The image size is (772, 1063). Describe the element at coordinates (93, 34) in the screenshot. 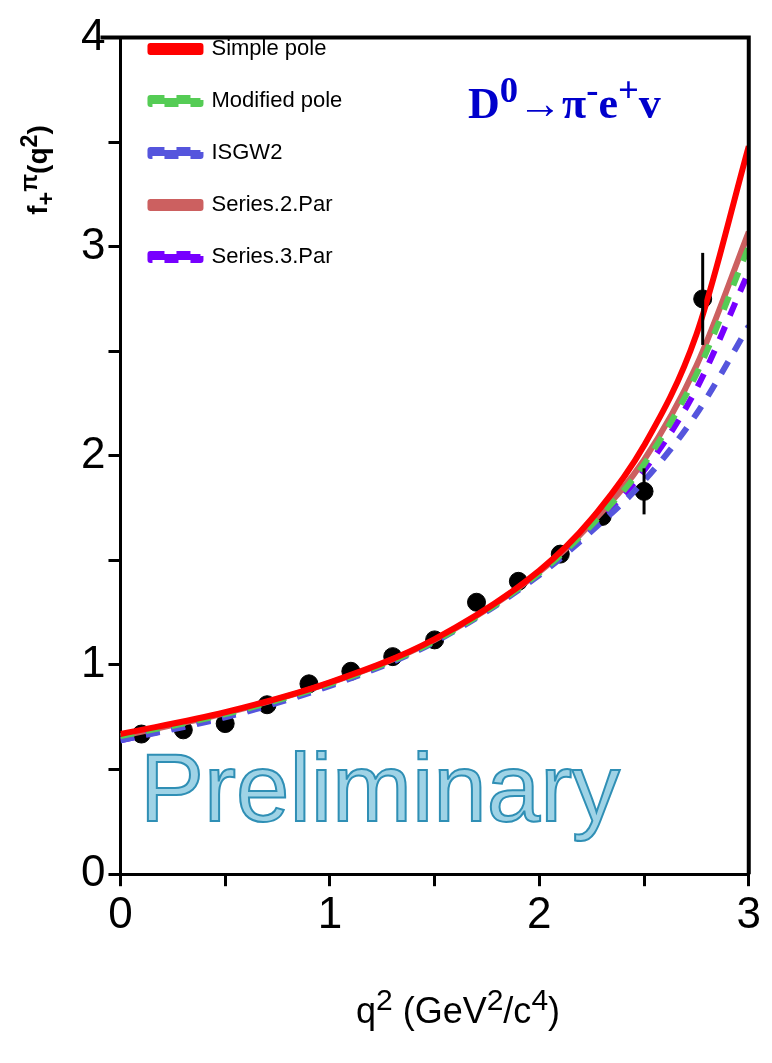

I see `y-tick-label: 4` at that location.